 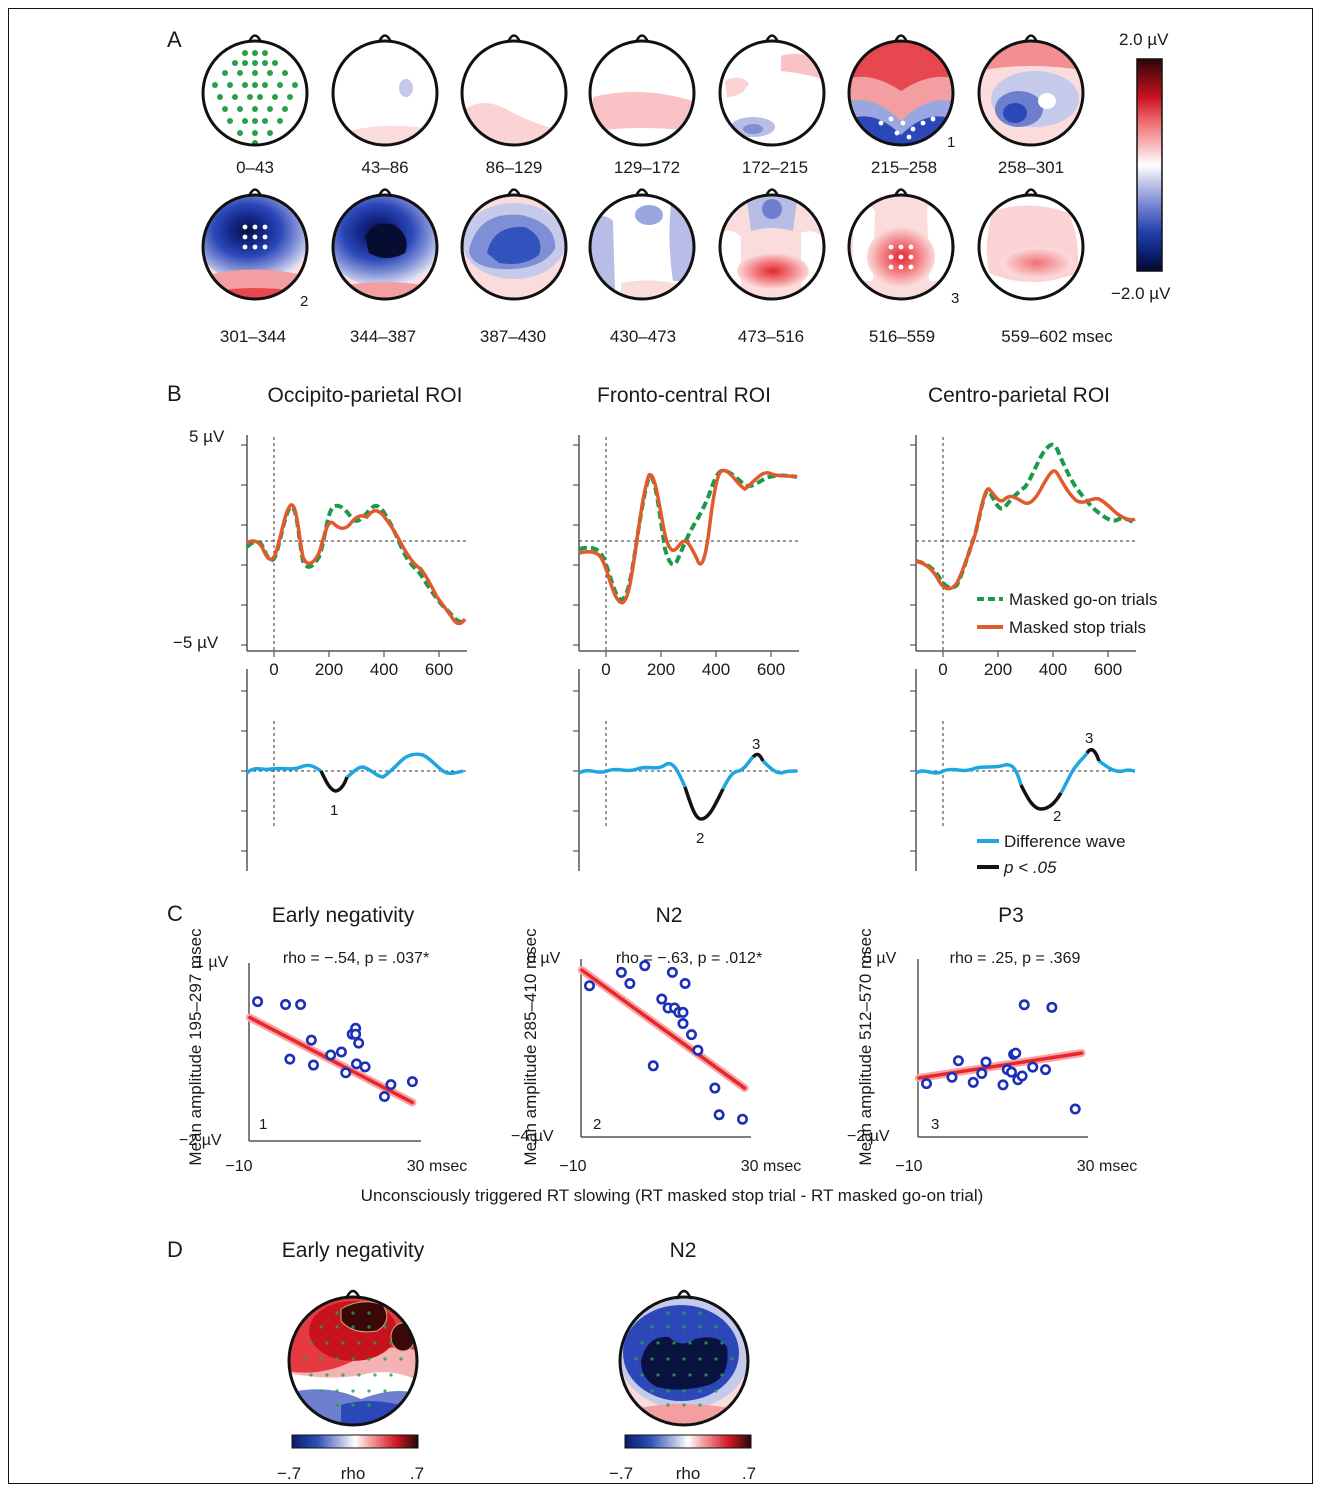 I want to click on time-label-516-559: 516–559, so click(x=902, y=336).